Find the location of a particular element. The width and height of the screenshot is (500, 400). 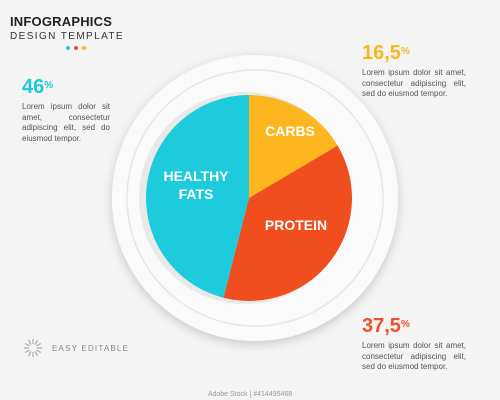

pie-slice-protein is located at coordinates (288, 223).